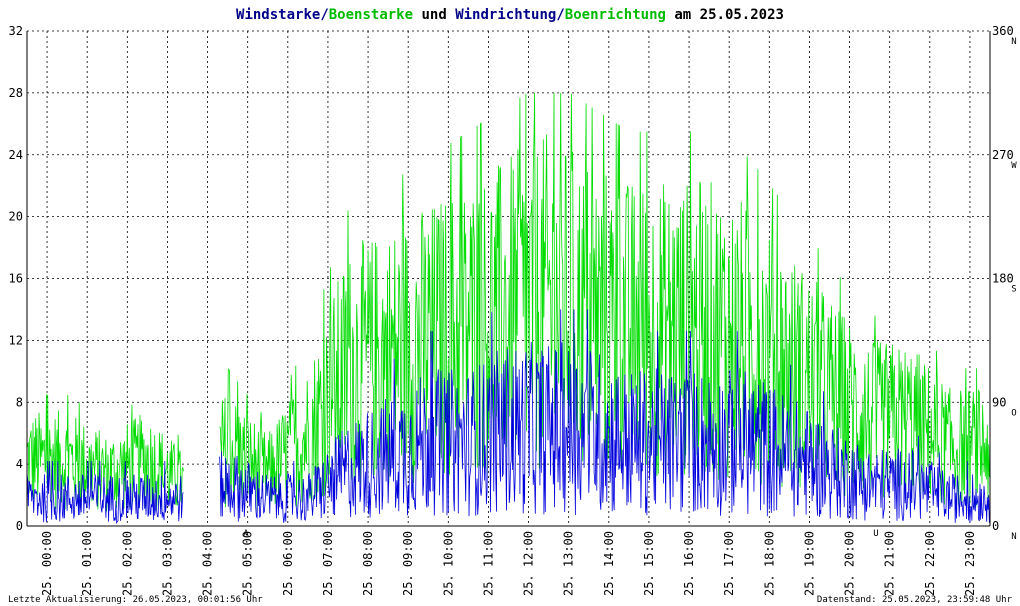 The image size is (1020, 606). I want to click on x-tick-10: 25. 10:00, so click(448, 563).